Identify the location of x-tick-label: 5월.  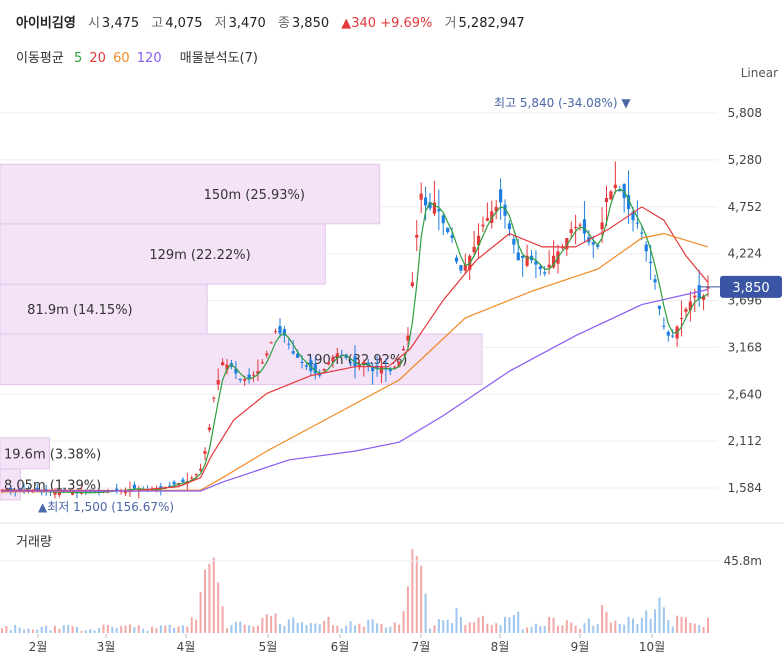
(268, 647).